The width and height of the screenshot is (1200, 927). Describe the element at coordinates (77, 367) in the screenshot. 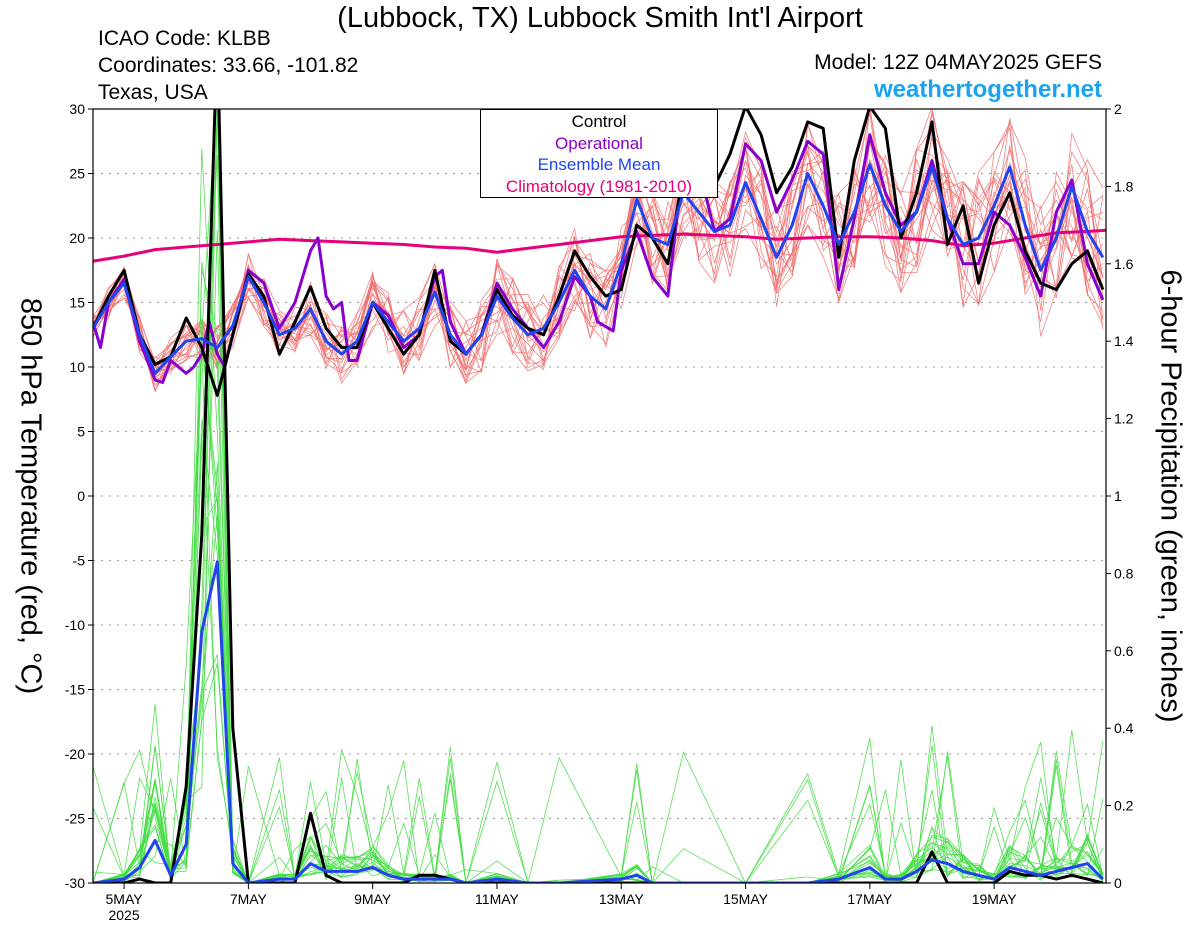

I see `y-tick-label: 10` at that location.